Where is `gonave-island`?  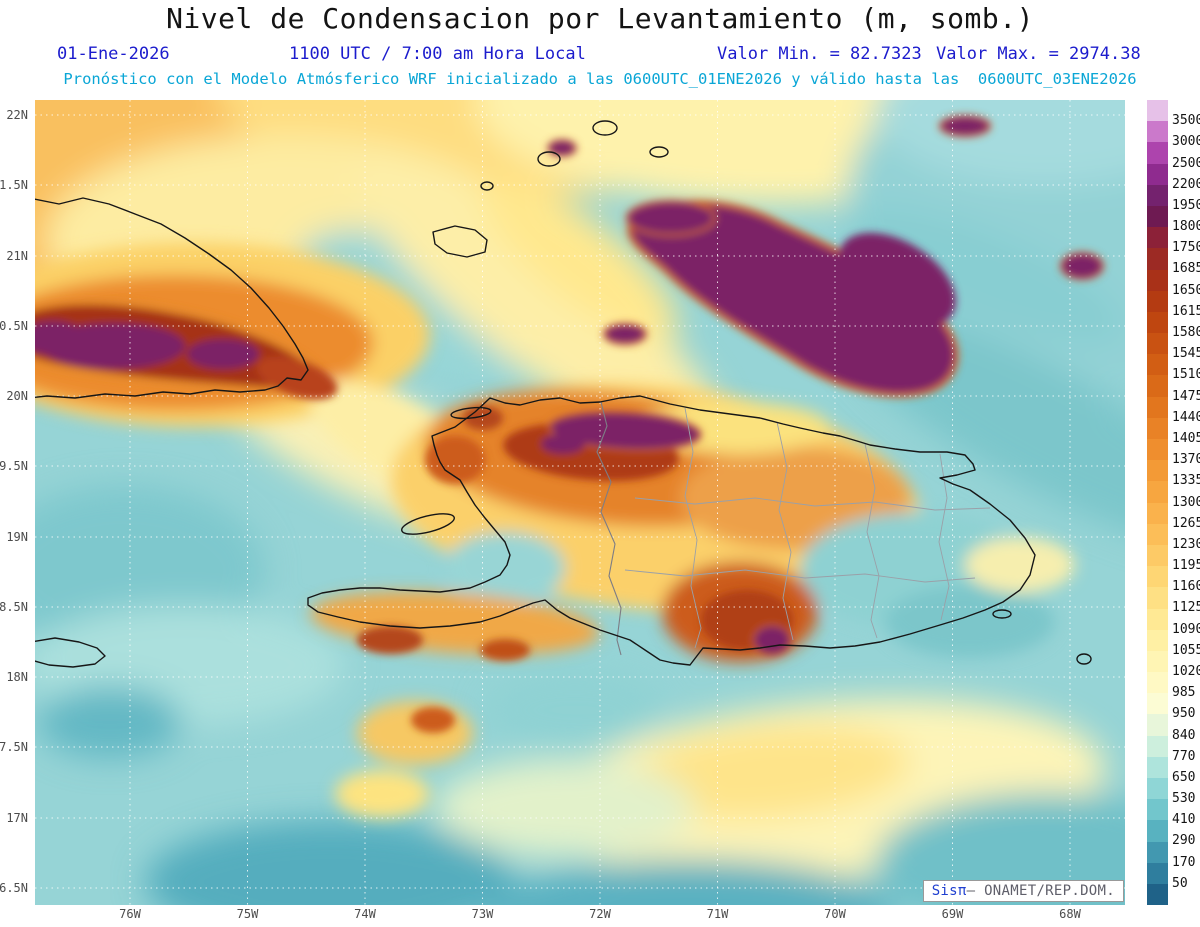
gonave-island is located at coordinates (428, 524).